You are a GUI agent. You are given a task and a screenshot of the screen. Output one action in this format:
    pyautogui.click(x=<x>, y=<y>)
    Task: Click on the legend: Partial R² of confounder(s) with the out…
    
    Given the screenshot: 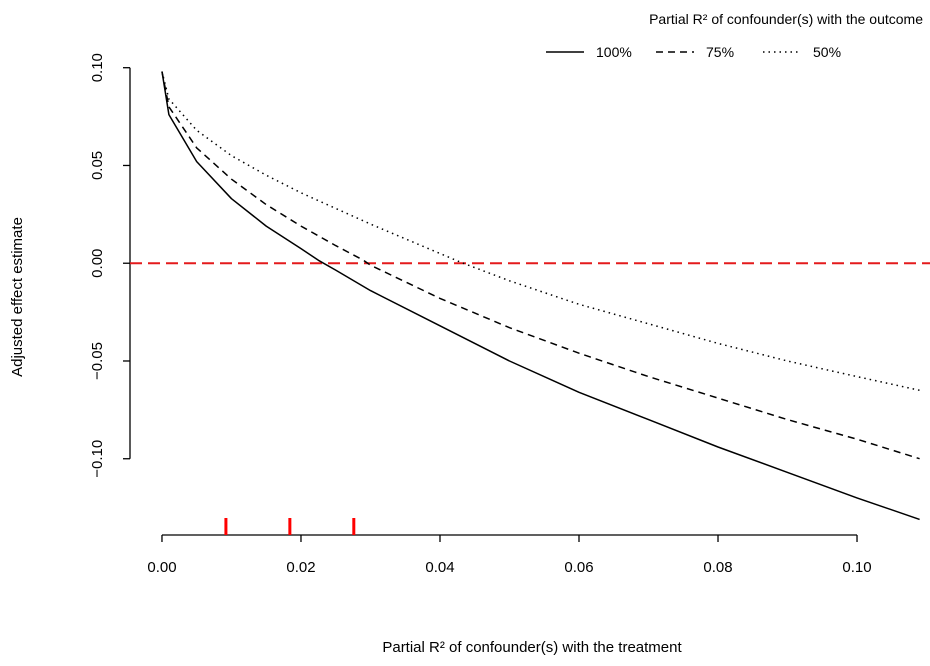 What is the action you would take?
    pyautogui.click(x=734, y=35)
    